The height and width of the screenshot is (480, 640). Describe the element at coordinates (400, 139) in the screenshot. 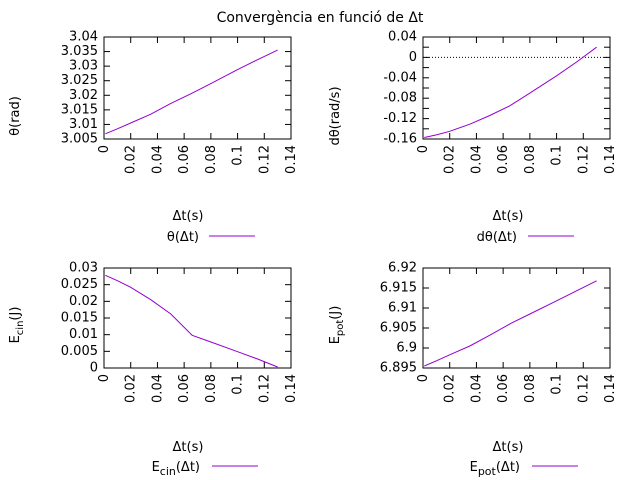

I see `y-tick-label: -0.16` at that location.